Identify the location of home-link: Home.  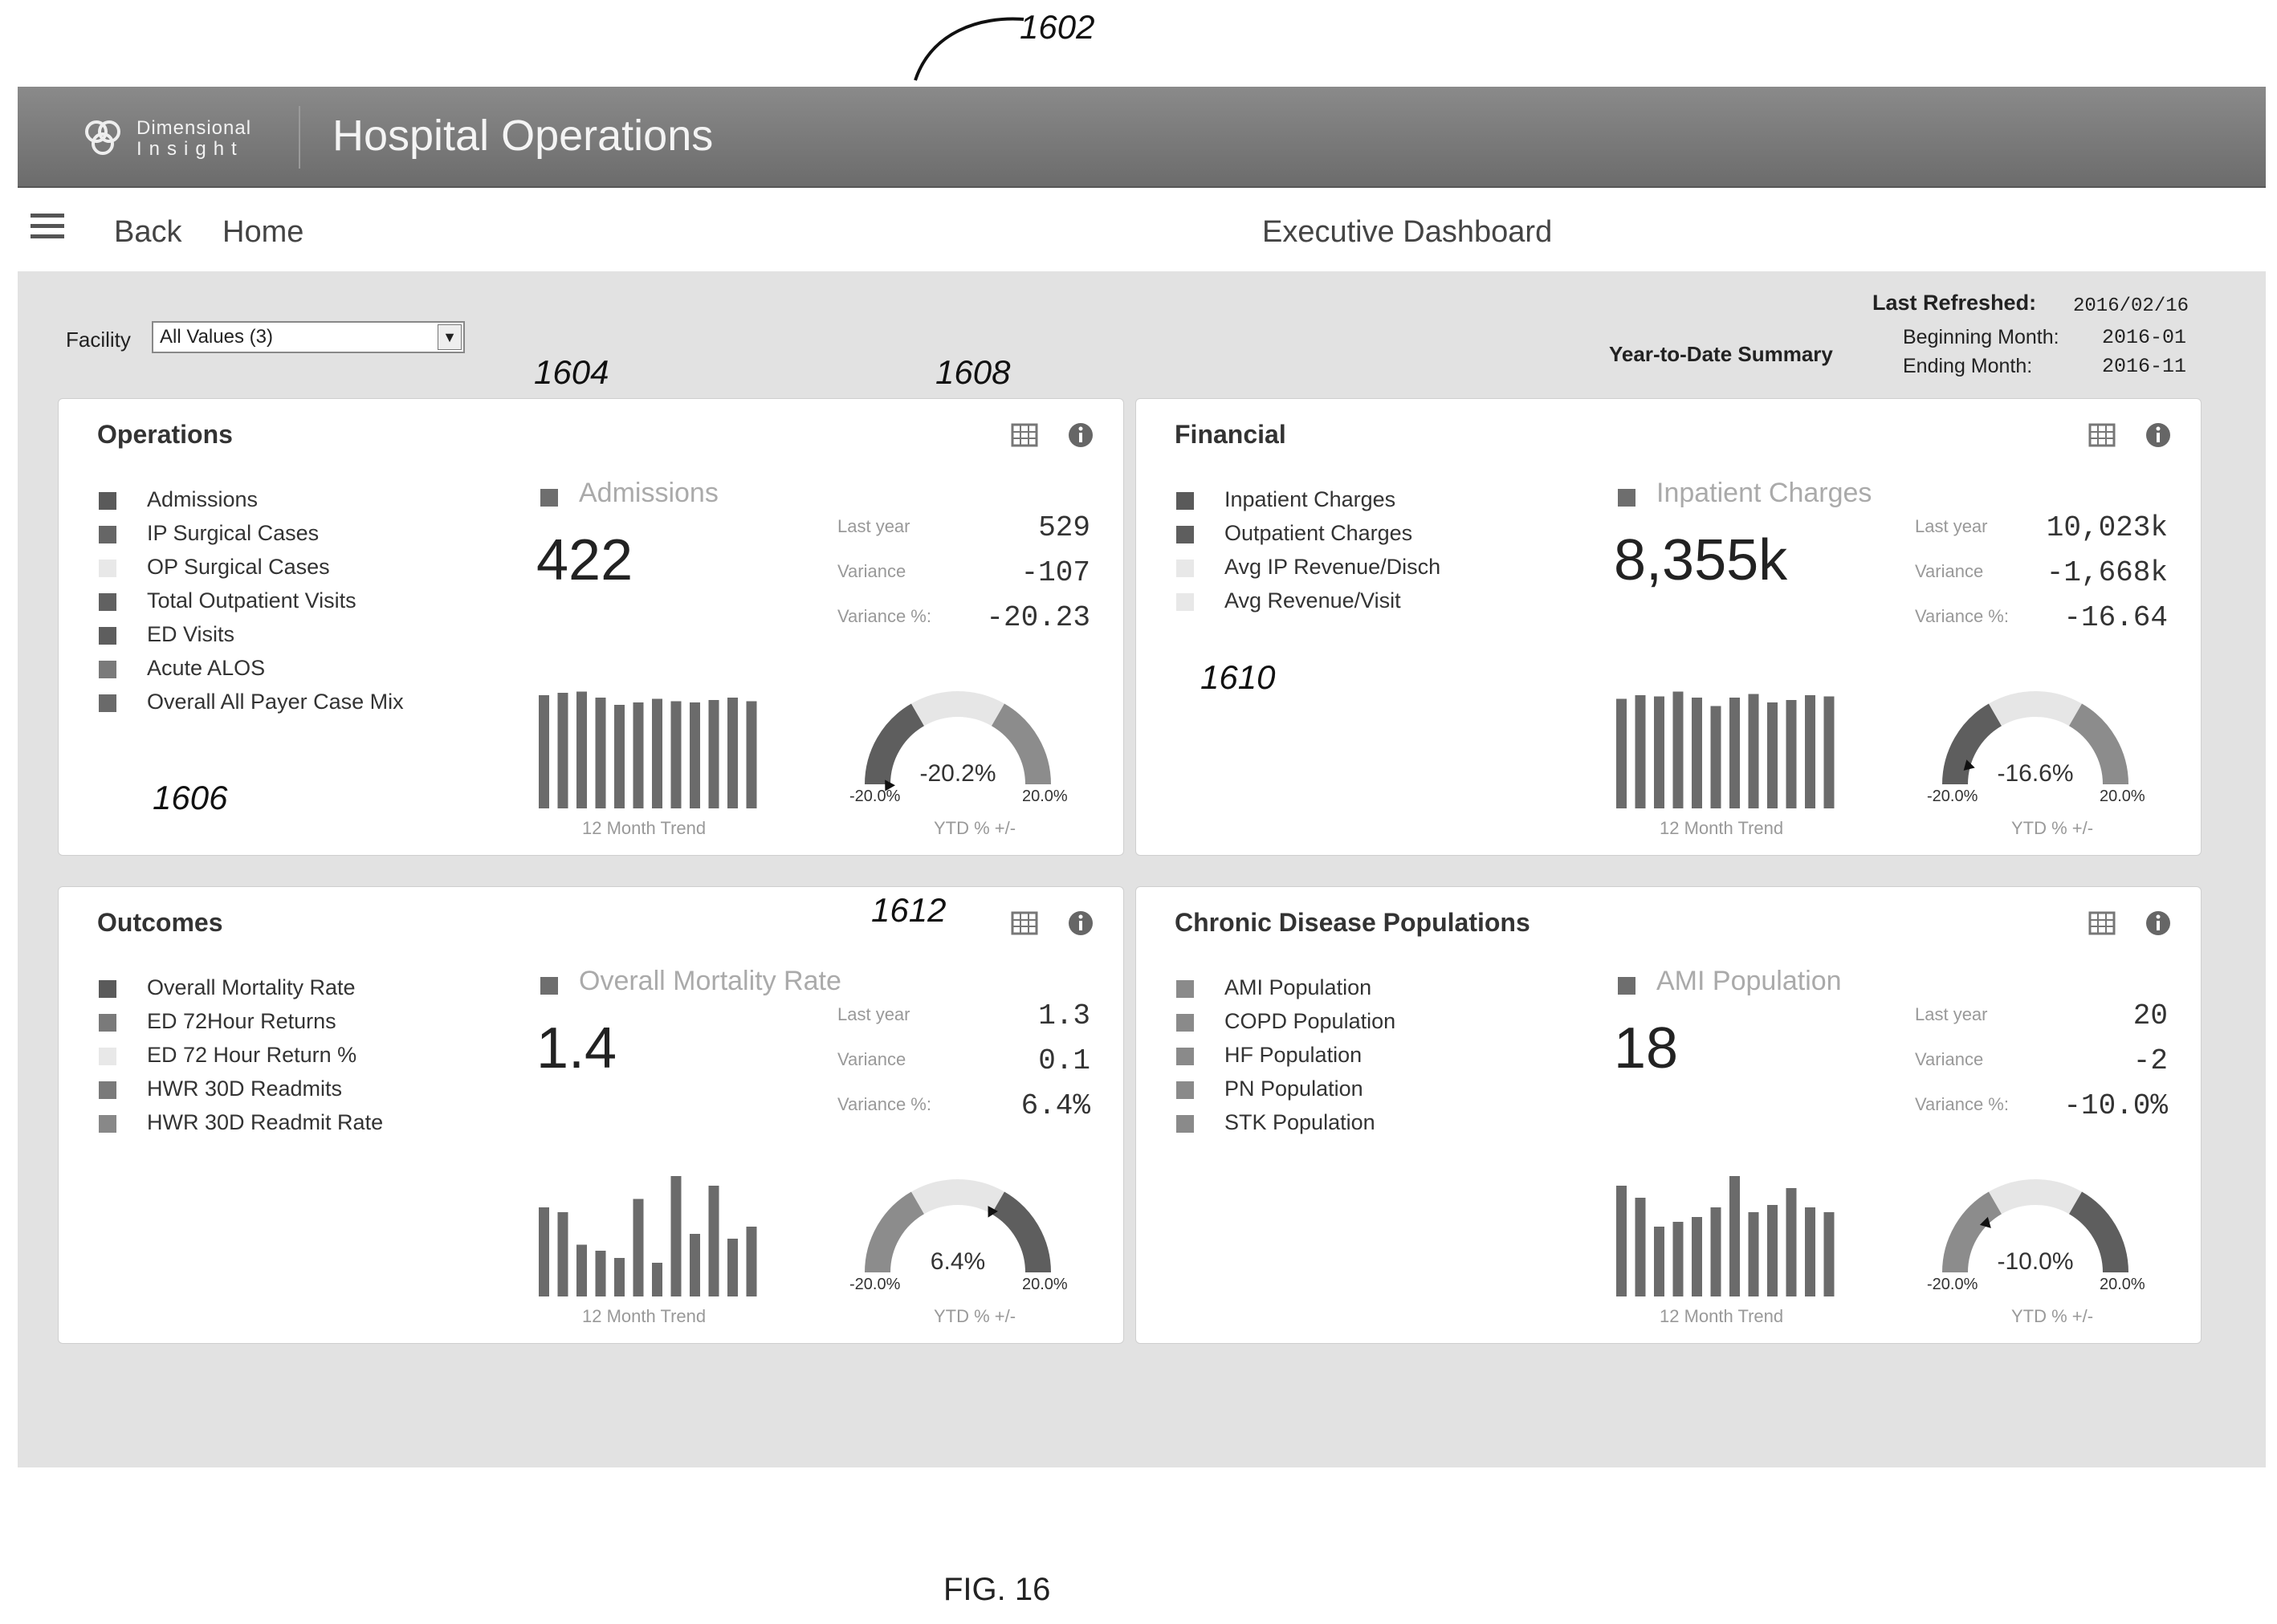
(263, 232).